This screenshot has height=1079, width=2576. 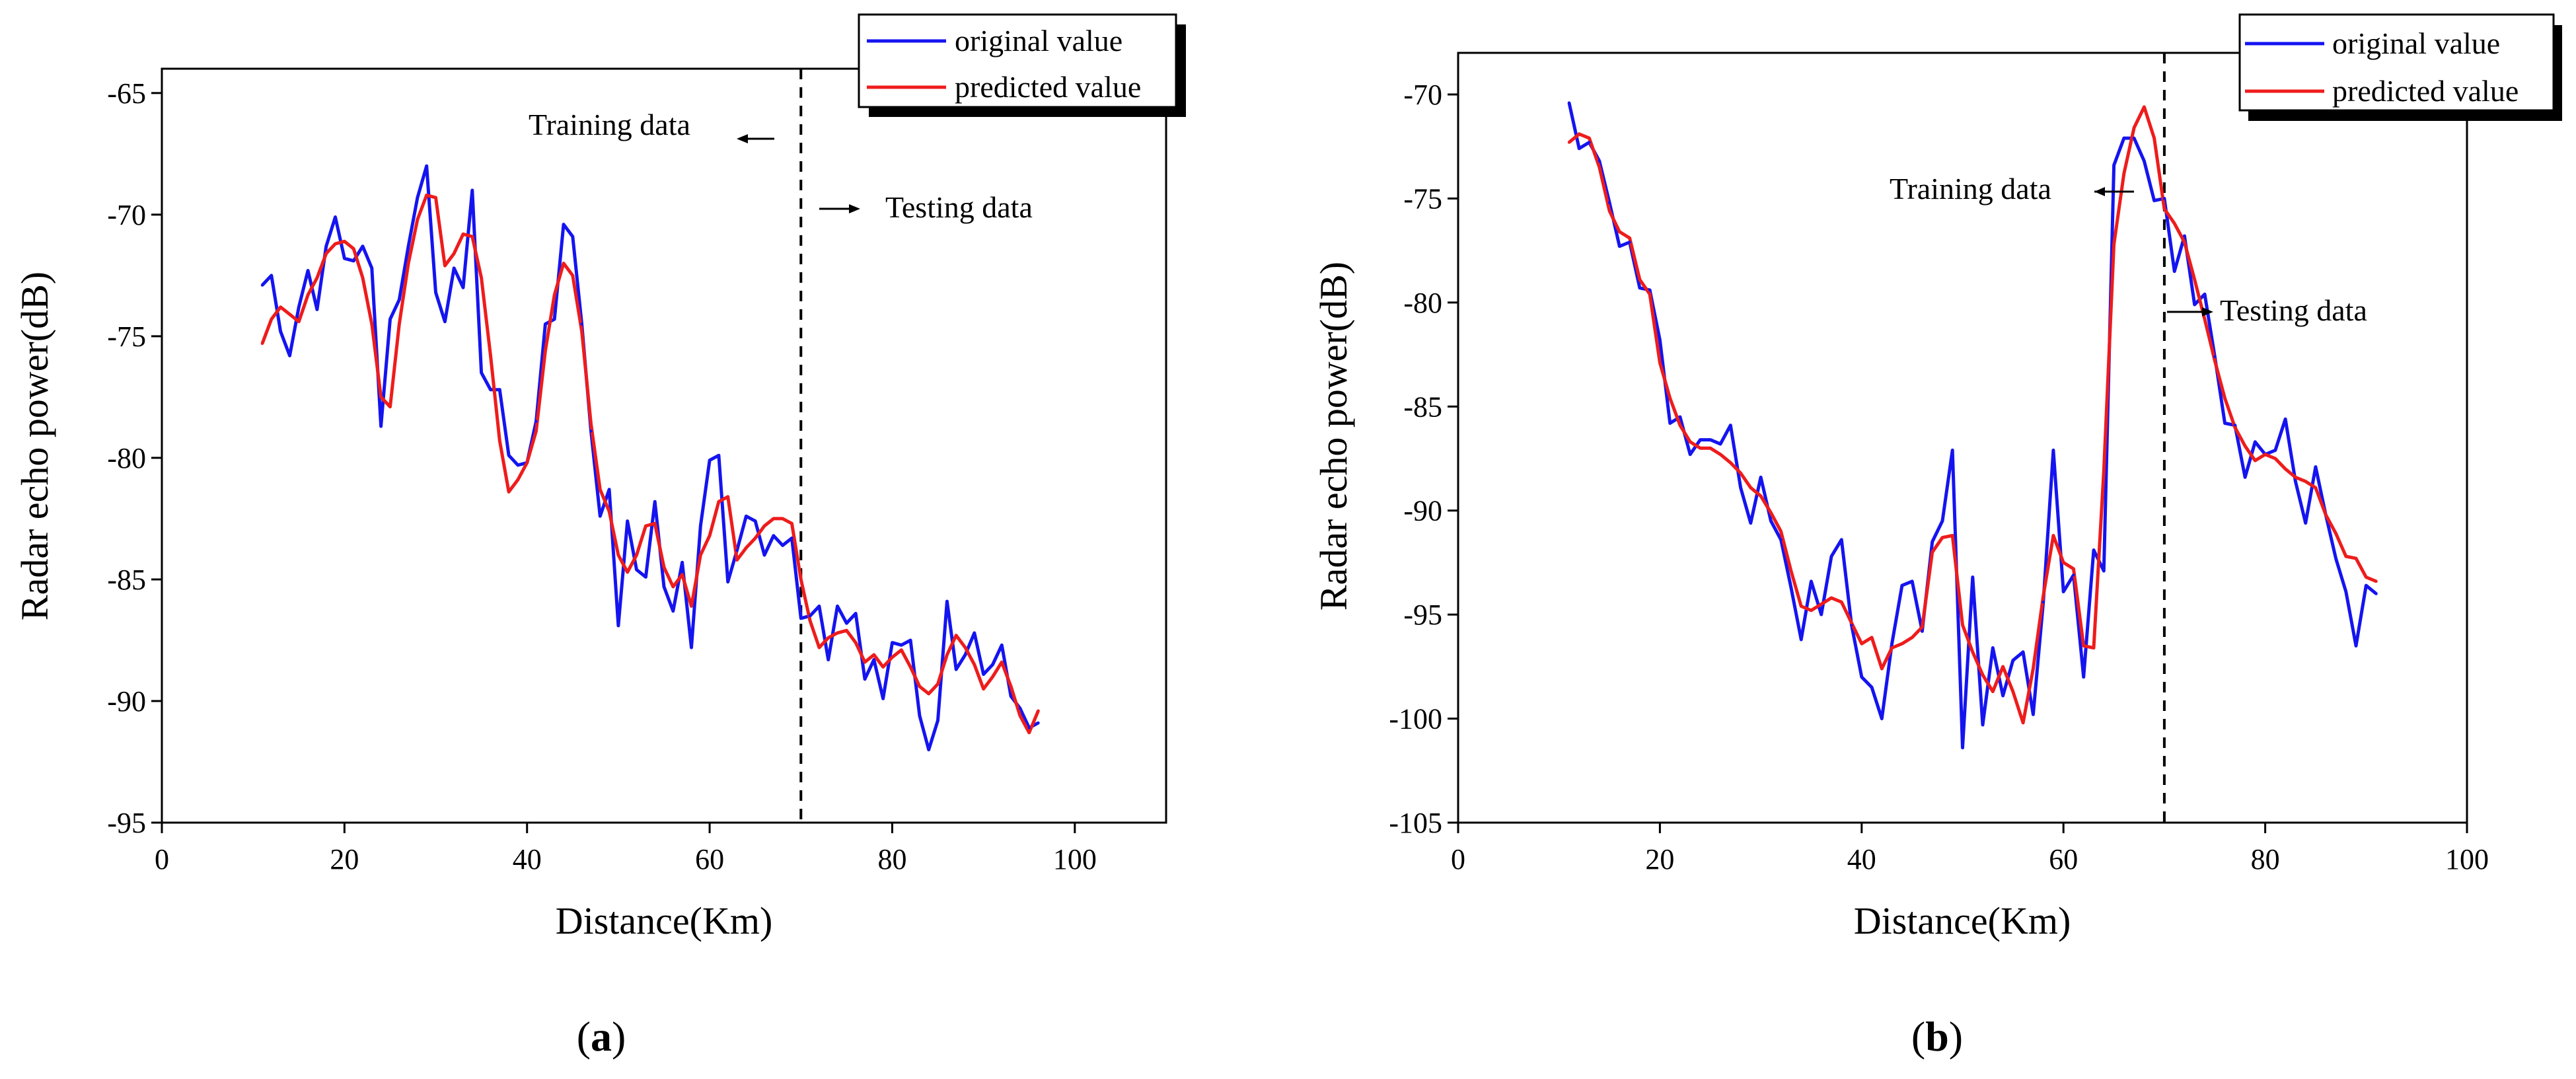 I want to click on y-axis-title: Radar echo power(dB), so click(x=34, y=446).